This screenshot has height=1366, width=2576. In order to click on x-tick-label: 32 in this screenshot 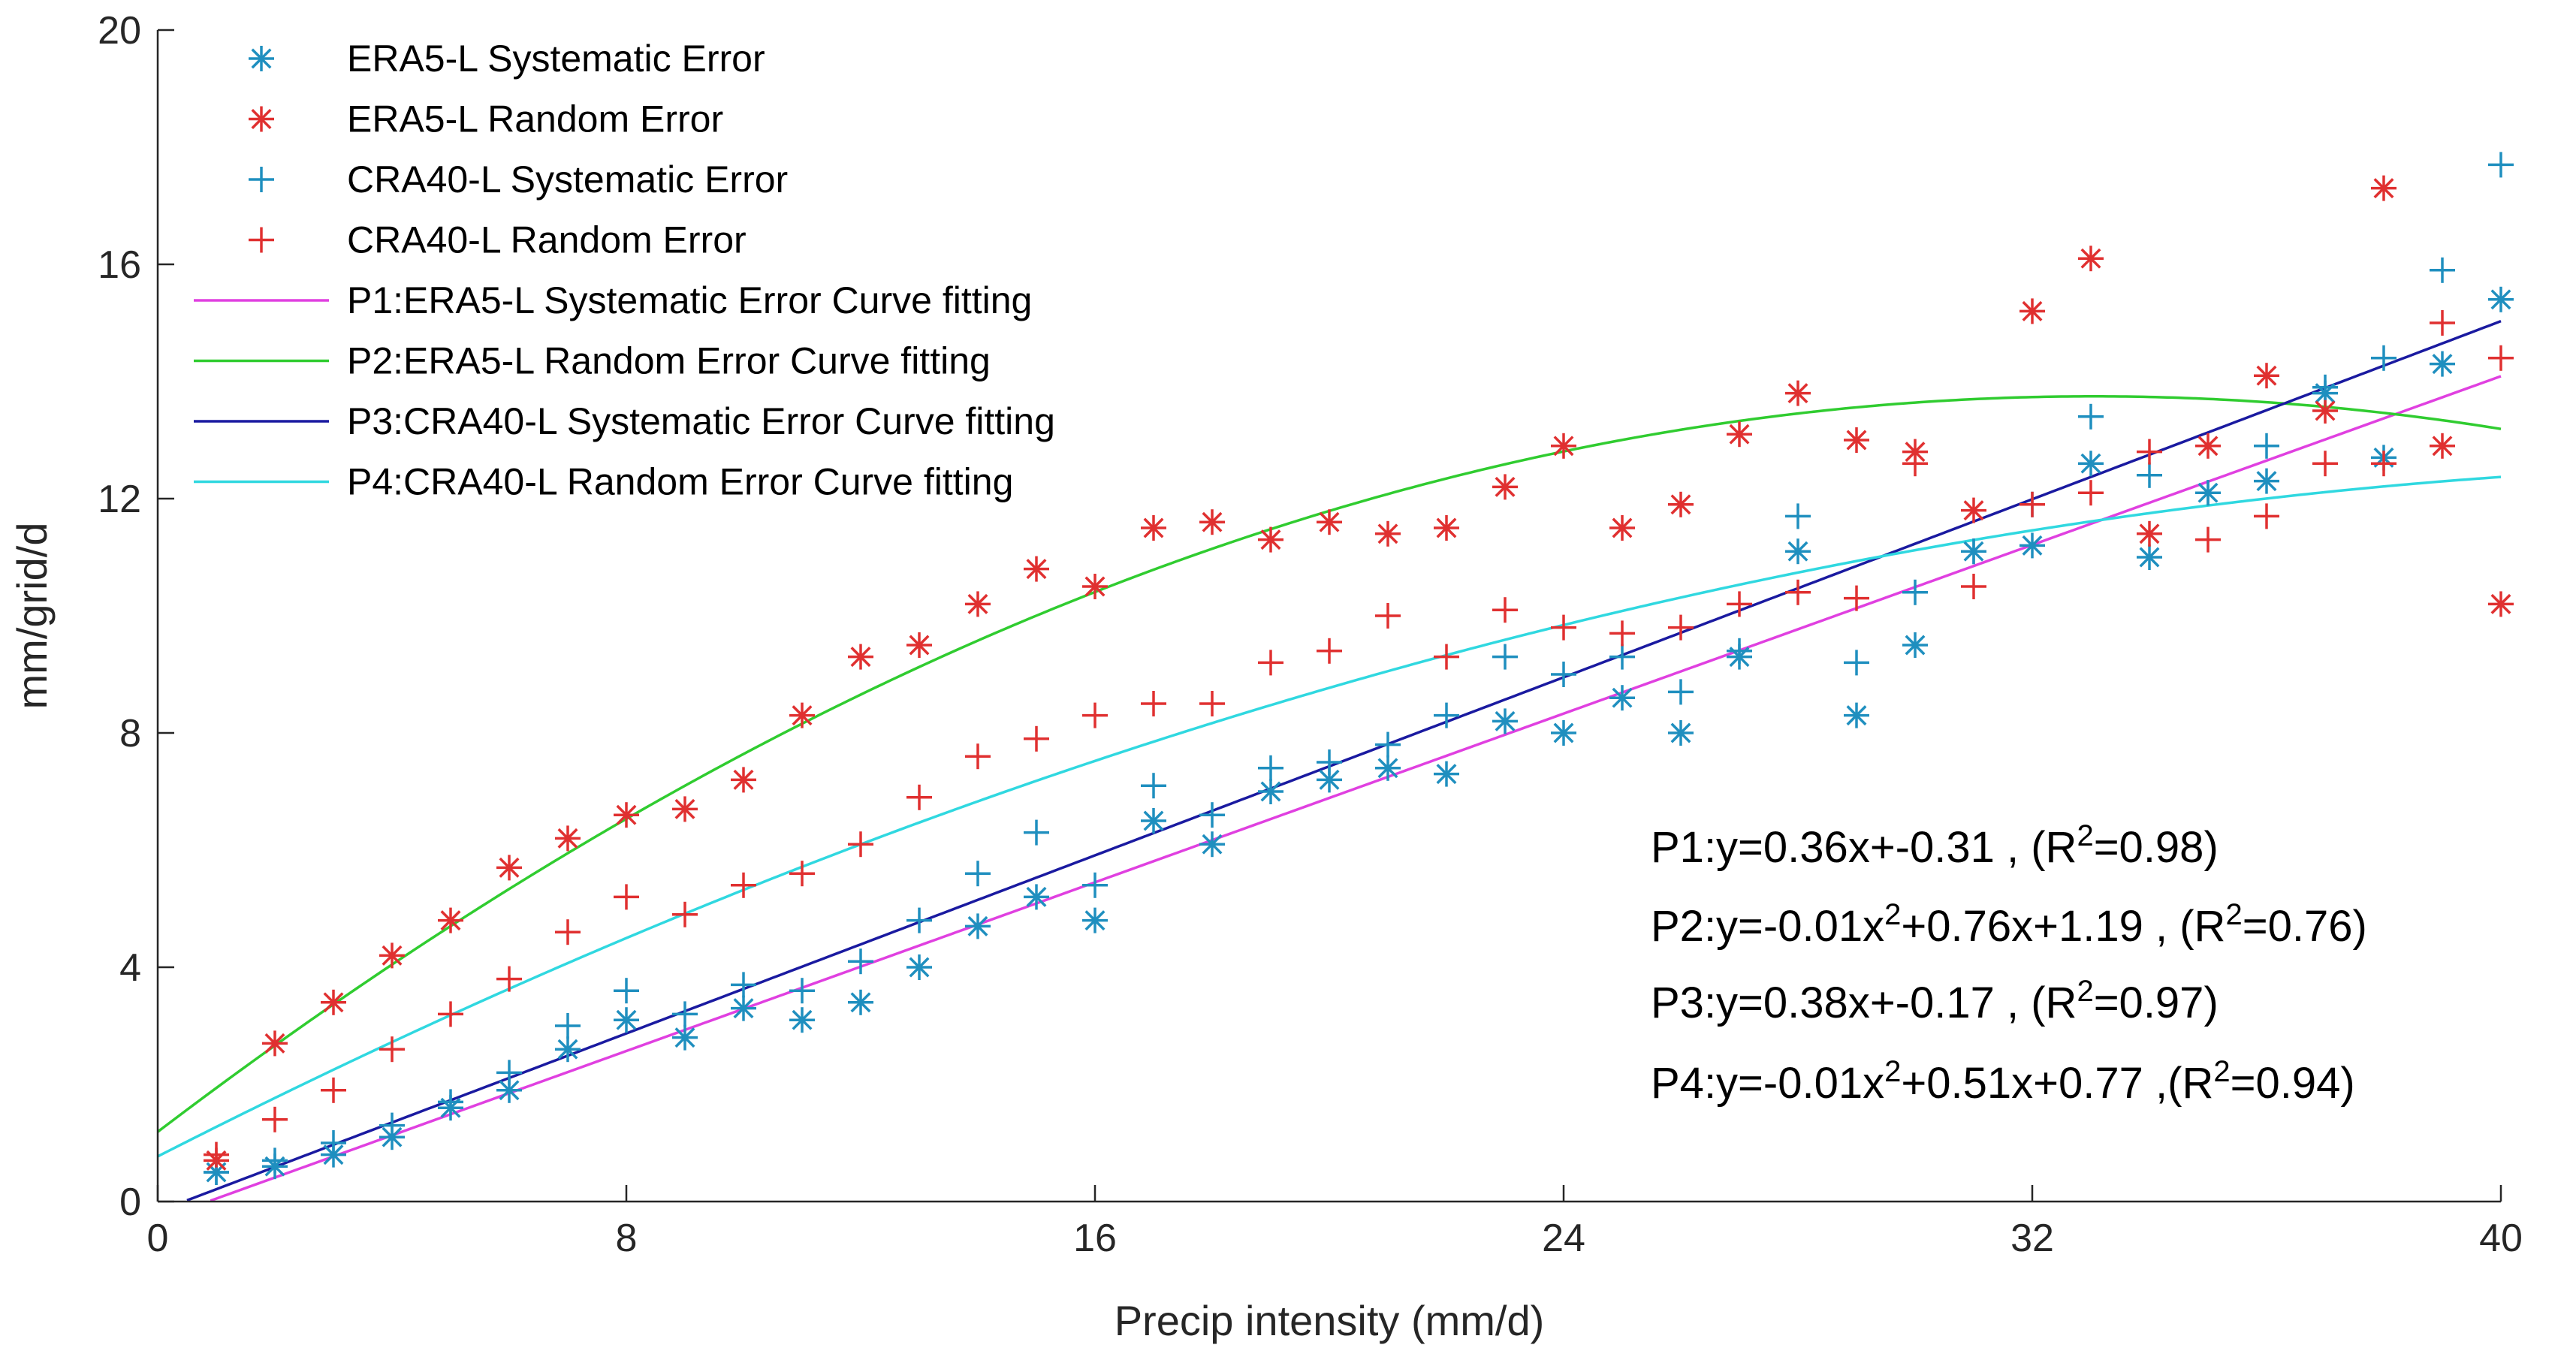, I will do `click(2032, 1239)`.